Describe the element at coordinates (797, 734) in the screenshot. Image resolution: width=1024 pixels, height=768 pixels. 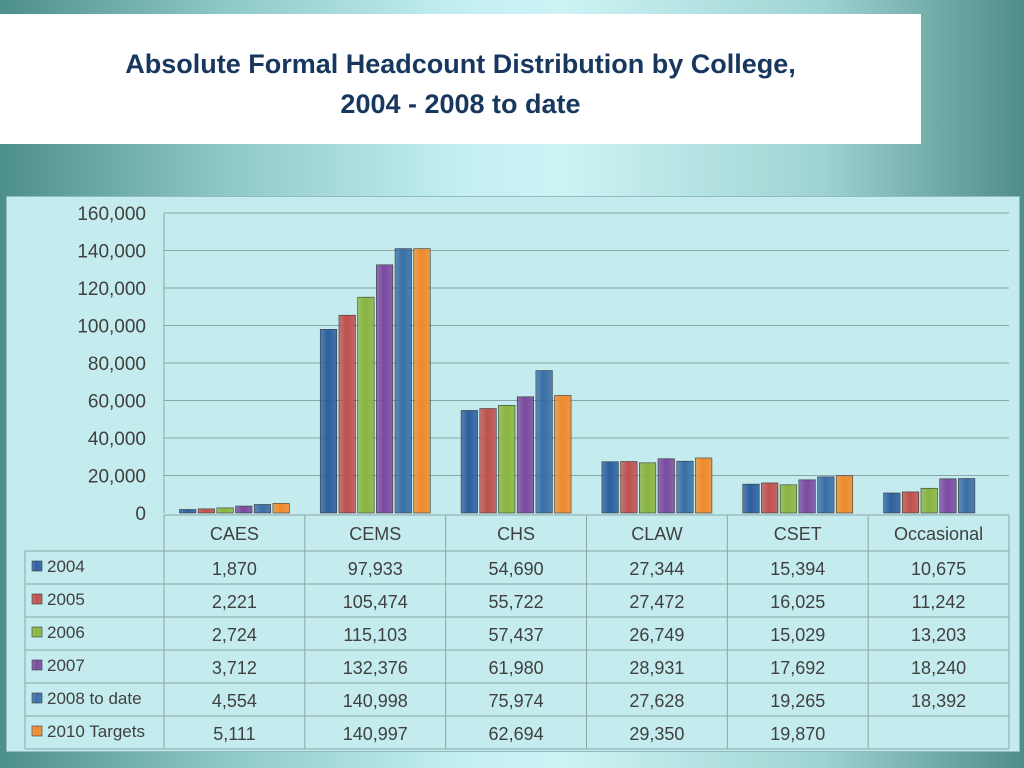
I see `data-label: 19,870` at that location.